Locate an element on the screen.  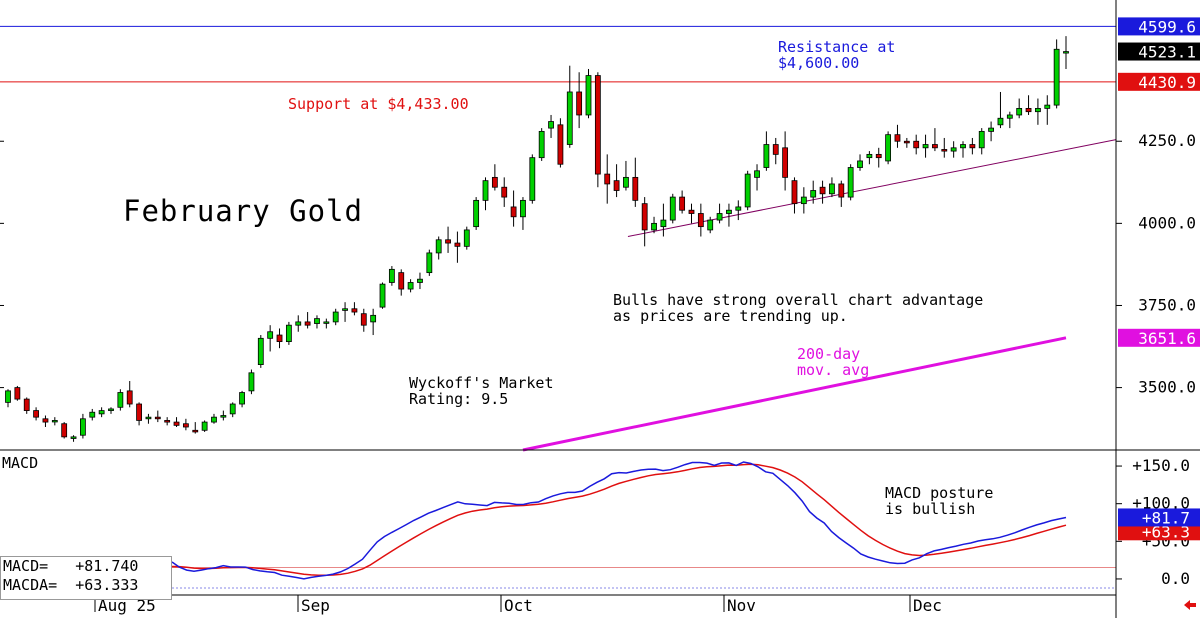
resistance-price-tag-bg is located at coordinates (1159, 26).